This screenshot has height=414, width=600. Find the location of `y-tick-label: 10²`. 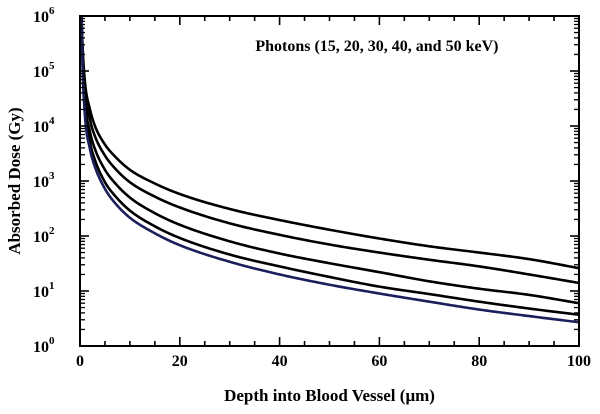

y-tick-label: 10² is located at coordinates (44, 235).